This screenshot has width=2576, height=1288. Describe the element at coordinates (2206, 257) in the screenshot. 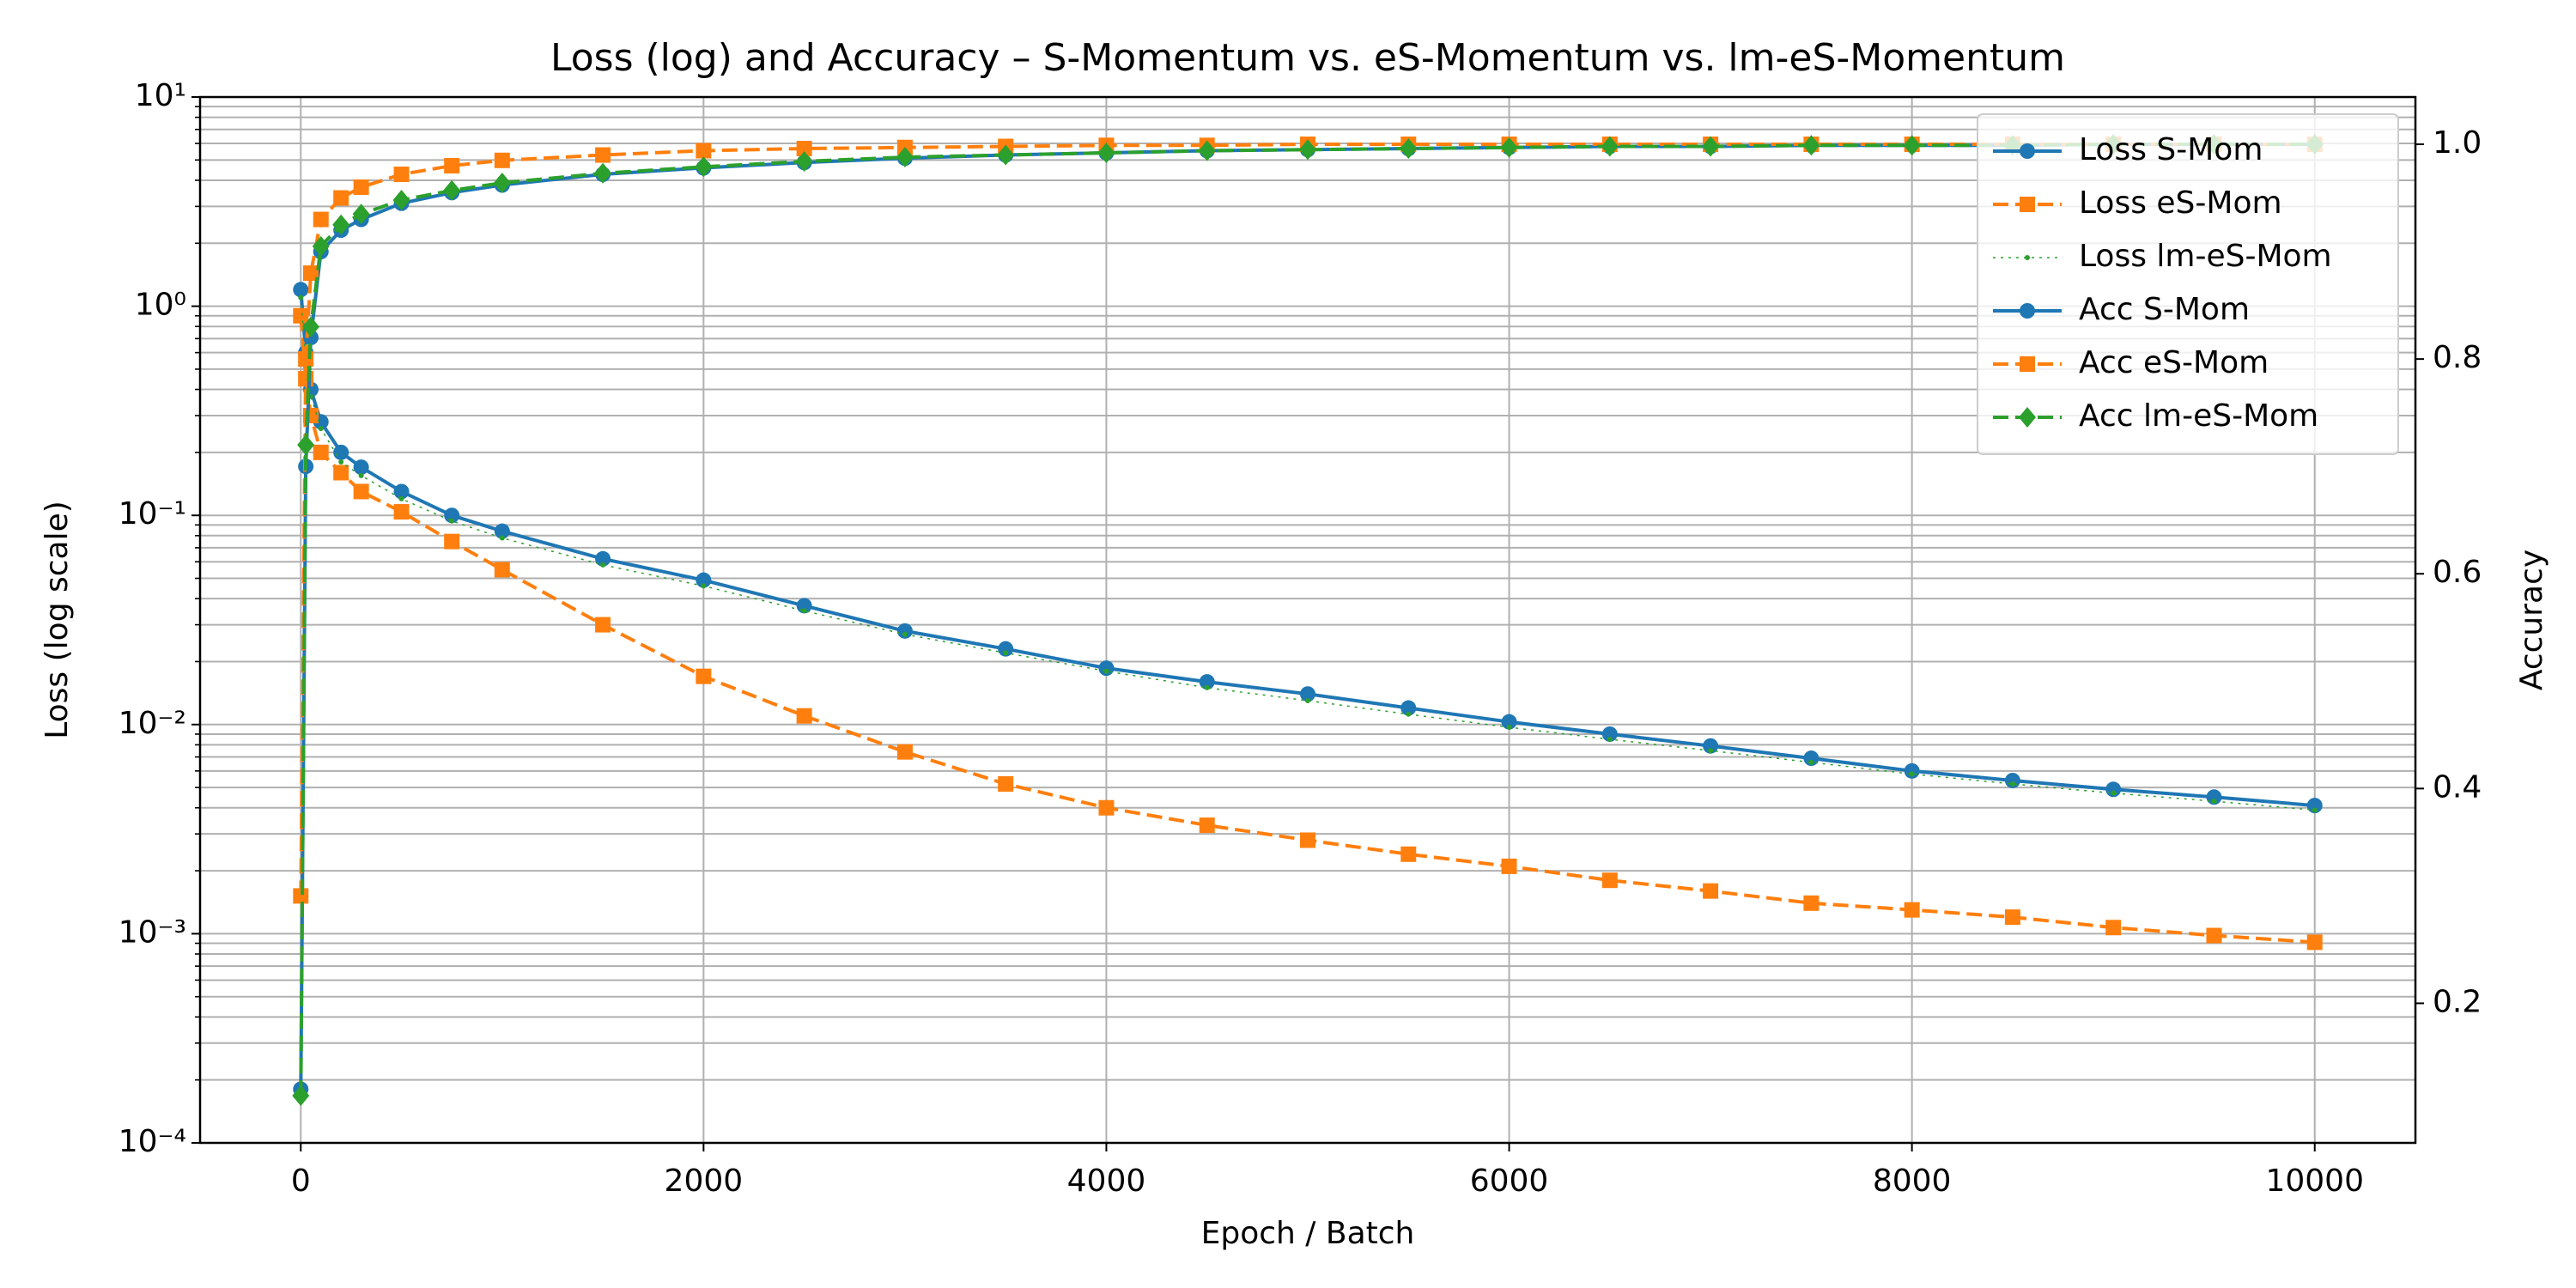

I see `legend-label: Loss lm-eS-Mom` at that location.